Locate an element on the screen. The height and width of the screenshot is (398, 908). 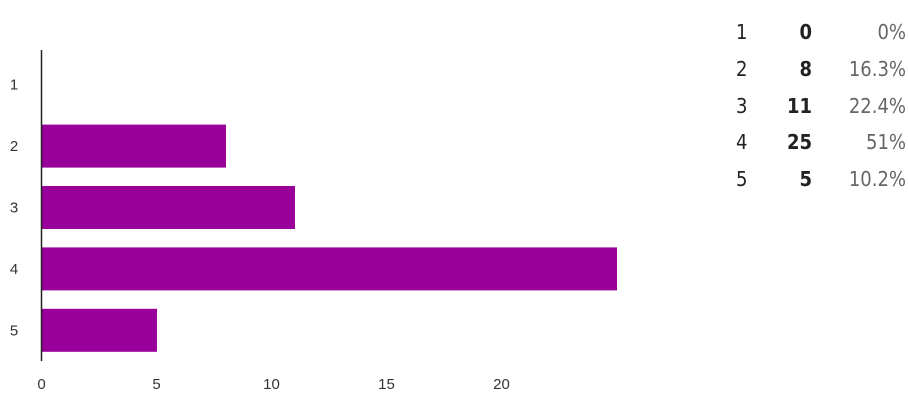
y-tick-labels: 1 2 3 4 5 is located at coordinates (14, 208).